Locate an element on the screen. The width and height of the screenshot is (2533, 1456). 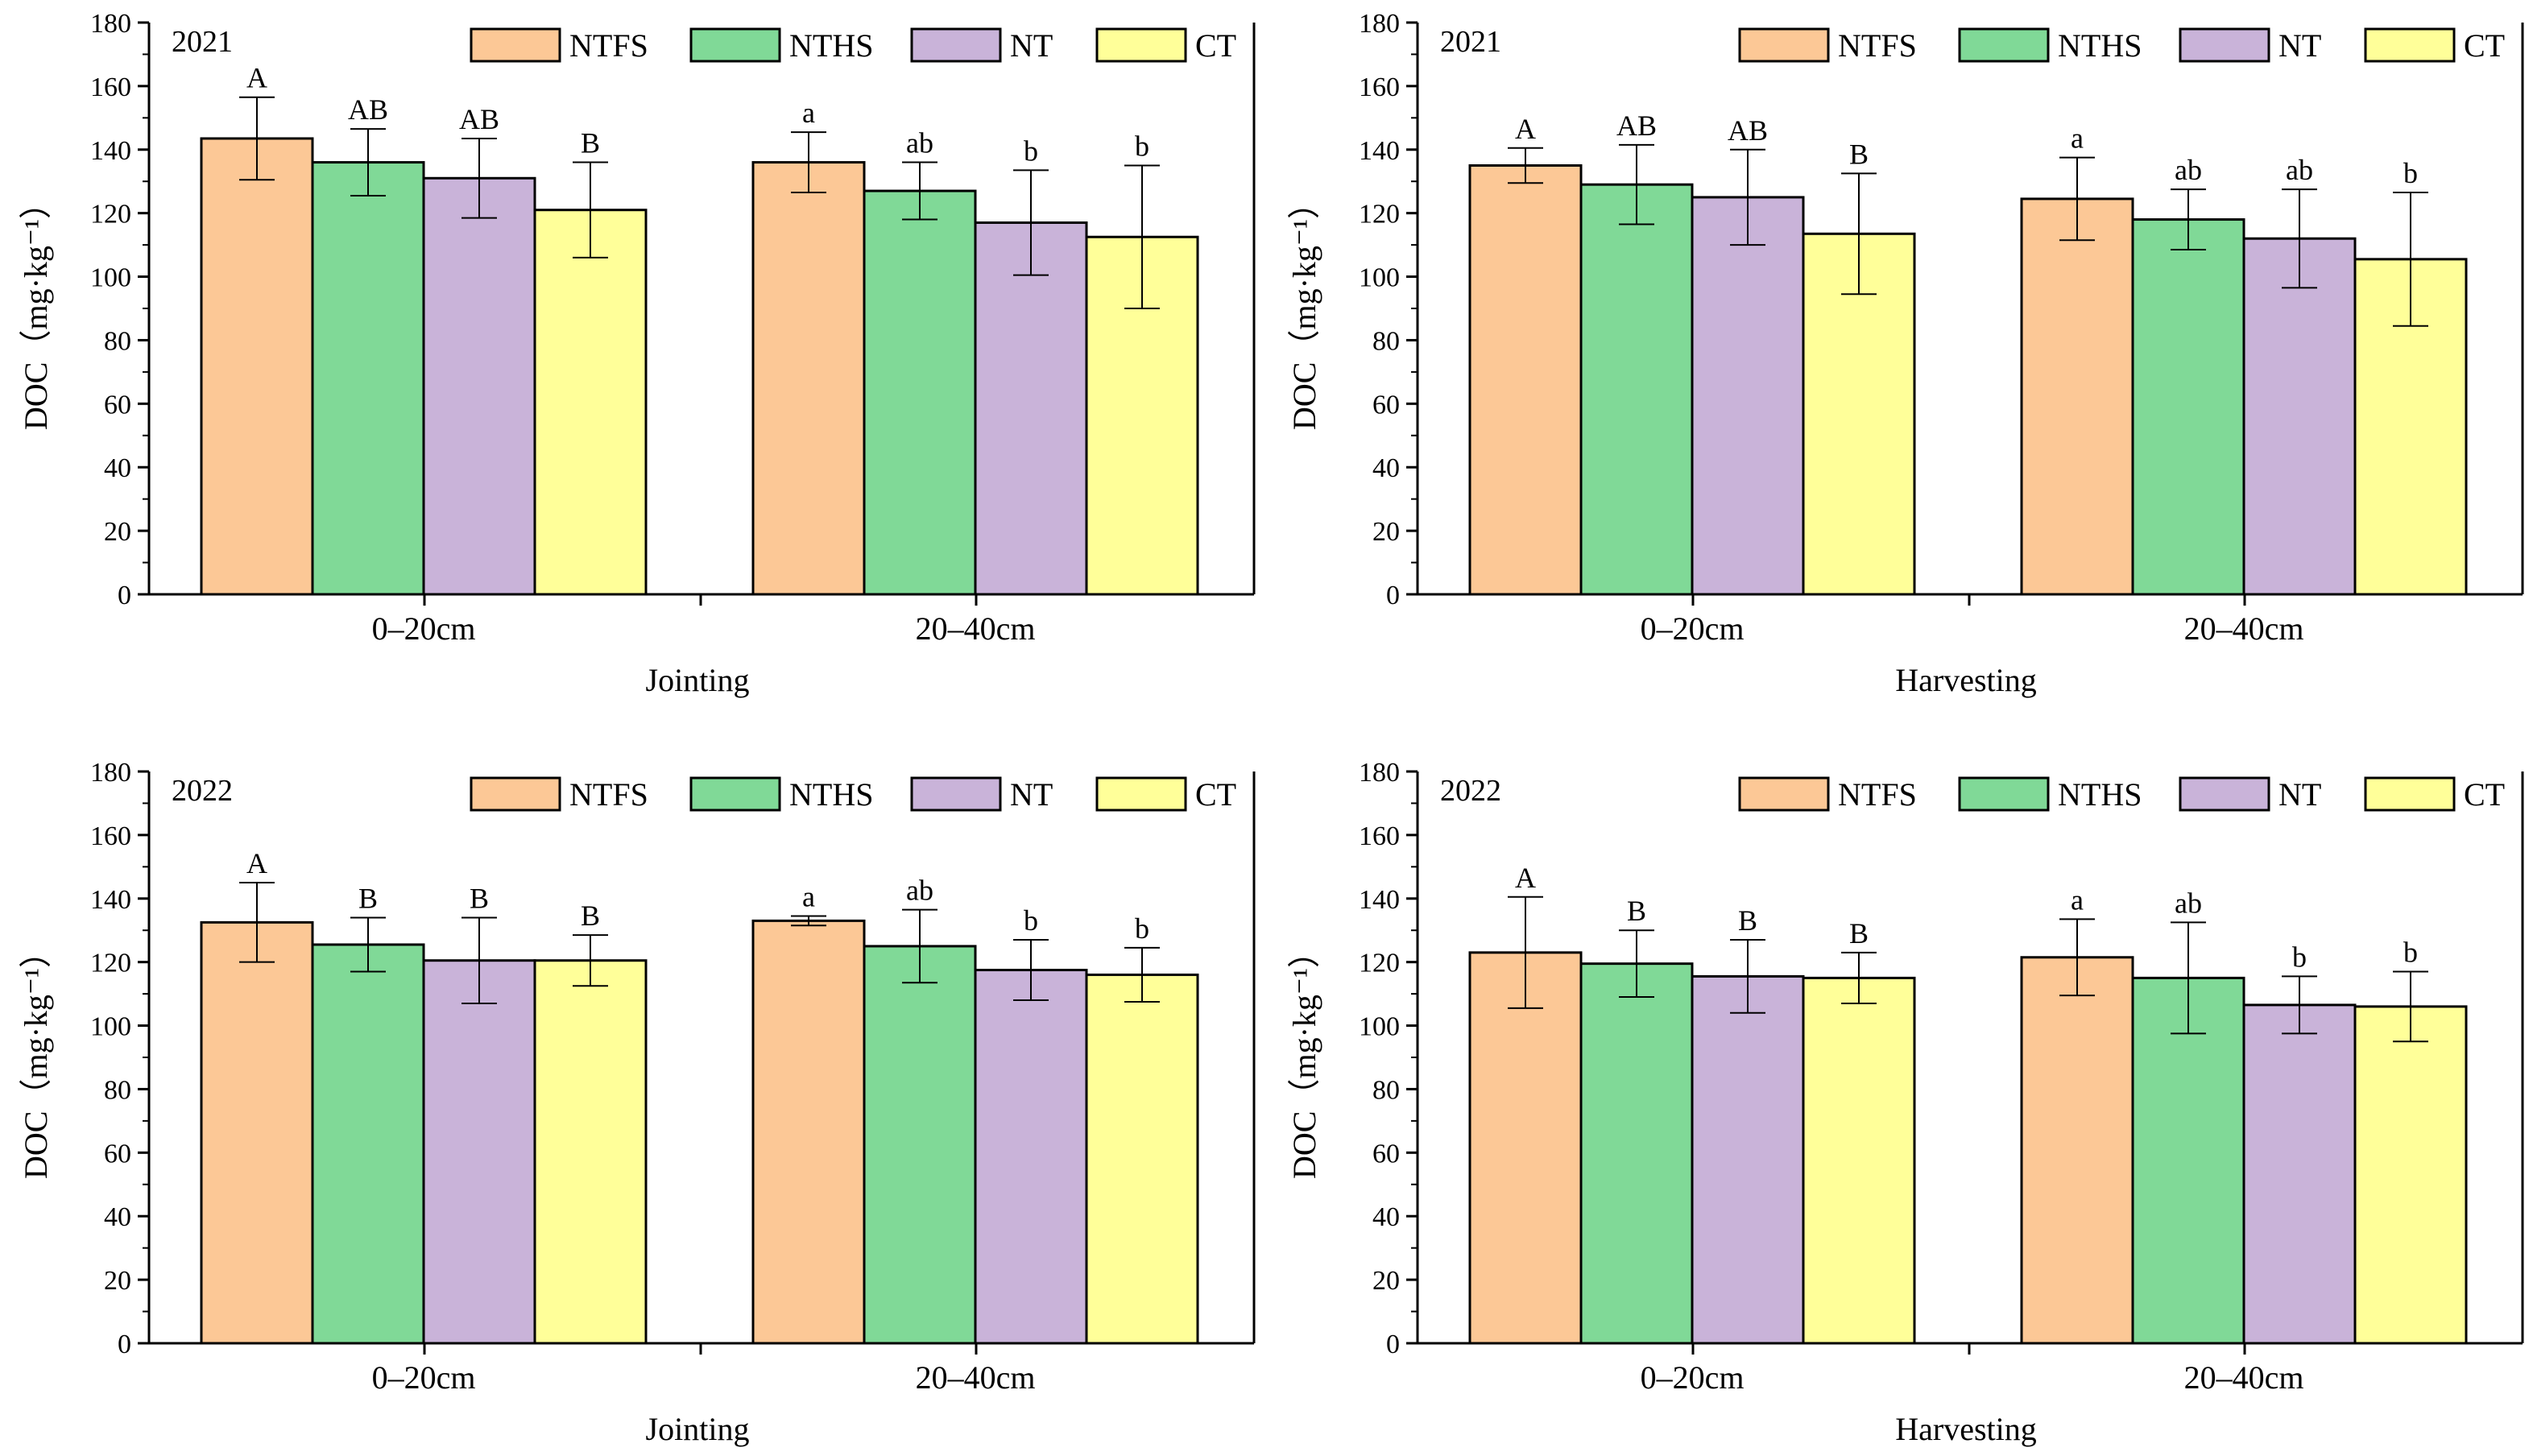
year-label: 2022 is located at coordinates (1470, 791).